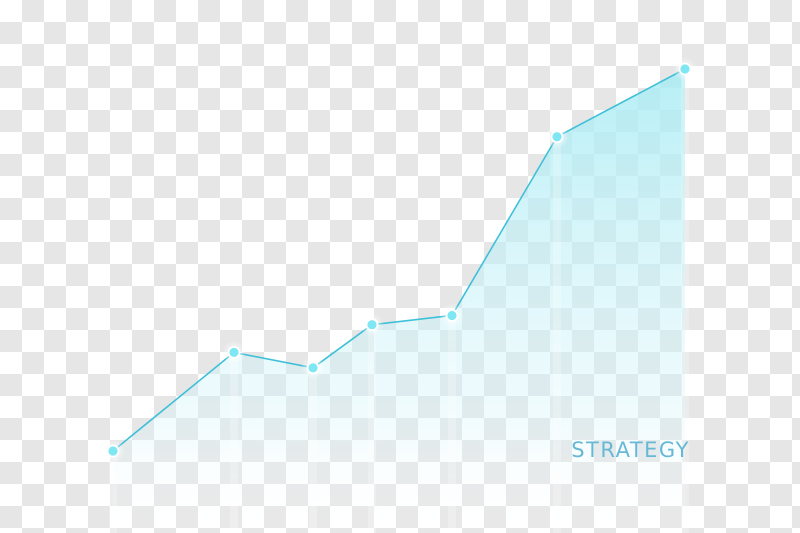 This screenshot has height=533, width=800. I want to click on strategy-label: STRATEGY, so click(630, 450).